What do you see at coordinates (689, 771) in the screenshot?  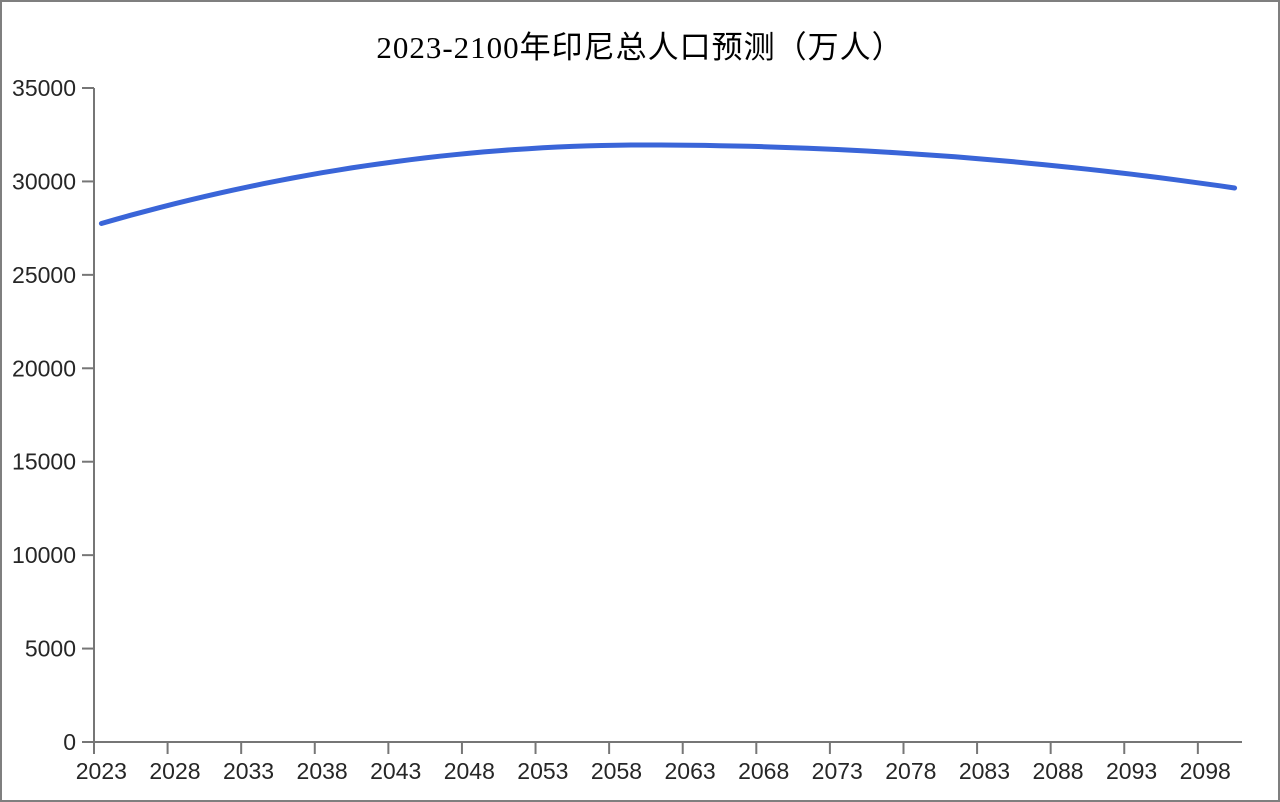 I see `x-tick-label: 2063` at bounding box center [689, 771].